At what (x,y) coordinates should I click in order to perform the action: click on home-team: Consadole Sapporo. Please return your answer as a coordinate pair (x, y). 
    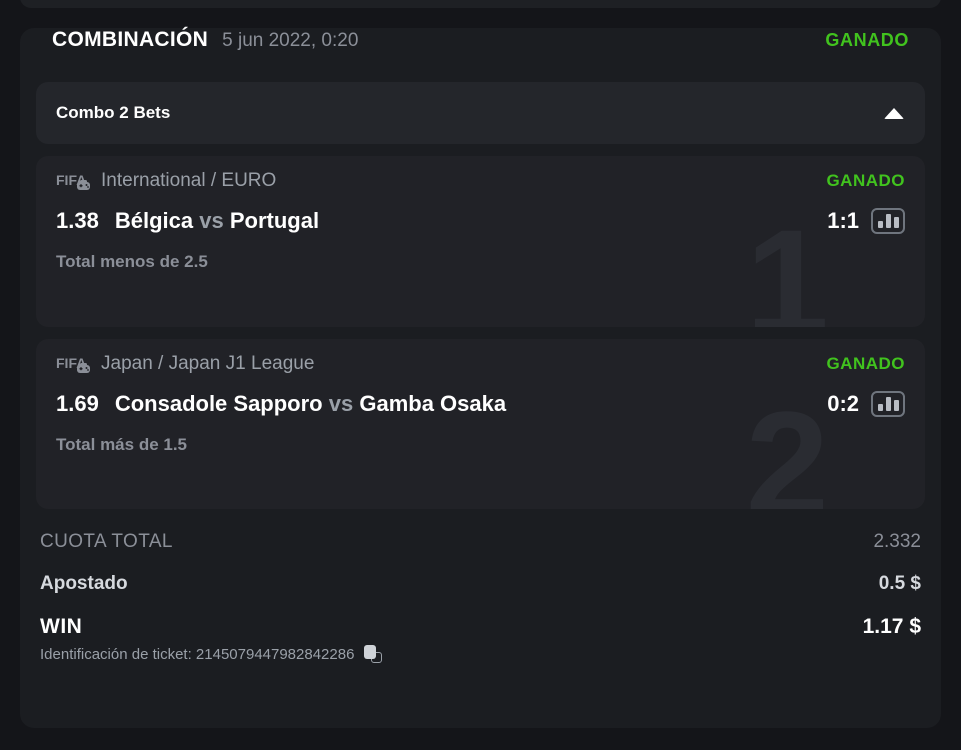
    Looking at the image, I should click on (218, 403).